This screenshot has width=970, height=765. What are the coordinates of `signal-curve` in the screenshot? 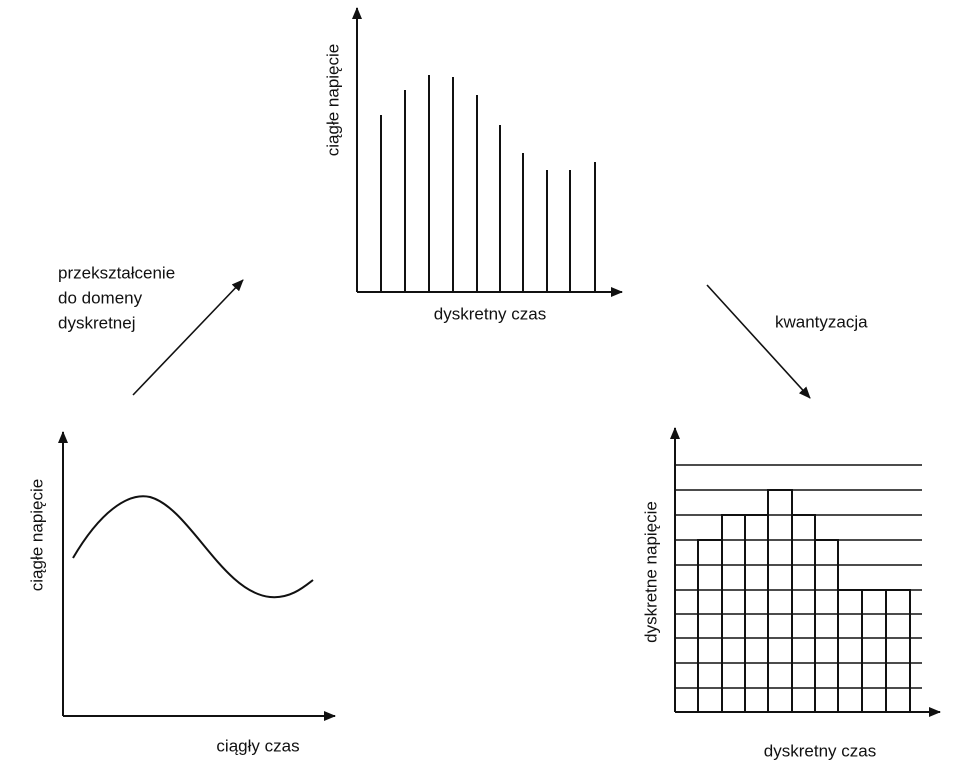 It's located at (193, 547).